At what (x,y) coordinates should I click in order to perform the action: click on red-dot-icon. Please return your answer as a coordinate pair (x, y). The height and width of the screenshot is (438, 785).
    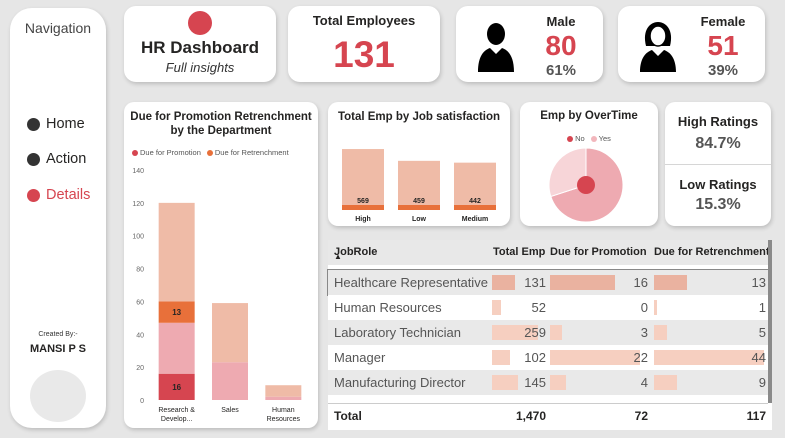
    Looking at the image, I should click on (200, 23).